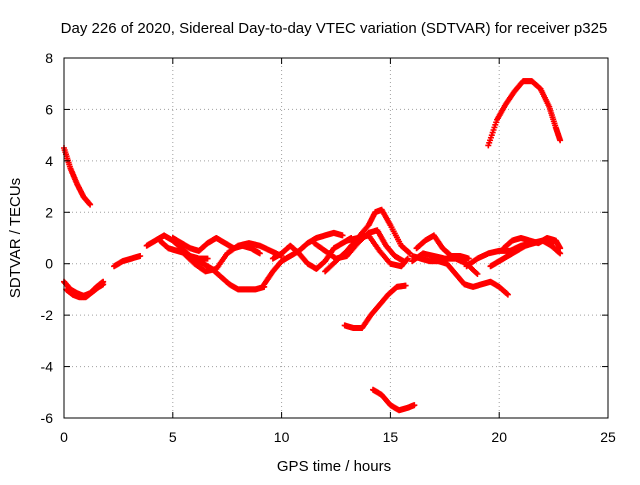 This screenshot has height=485, width=640. What do you see at coordinates (334, 466) in the screenshot?
I see `x-axis-label: GPS time / hours` at bounding box center [334, 466].